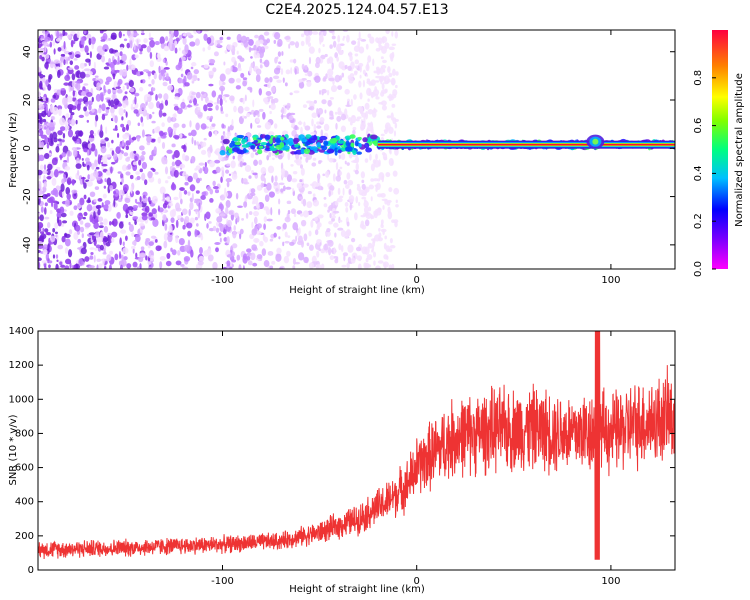 The height and width of the screenshot is (600, 750). Describe the element at coordinates (357, 290) in the screenshot. I see `spectrogram-x-axis-label: Height of straight line (km)` at that location.